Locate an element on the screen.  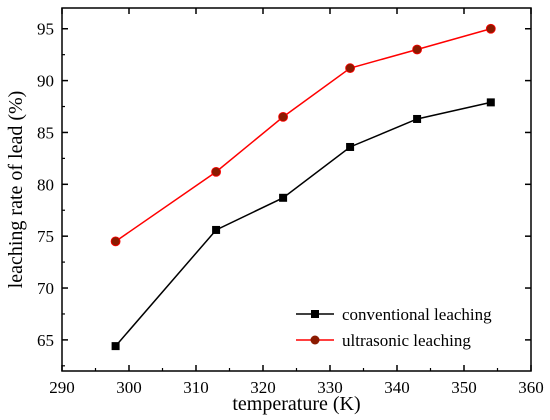
x-tick-label: 330 is located at coordinates (330, 387).